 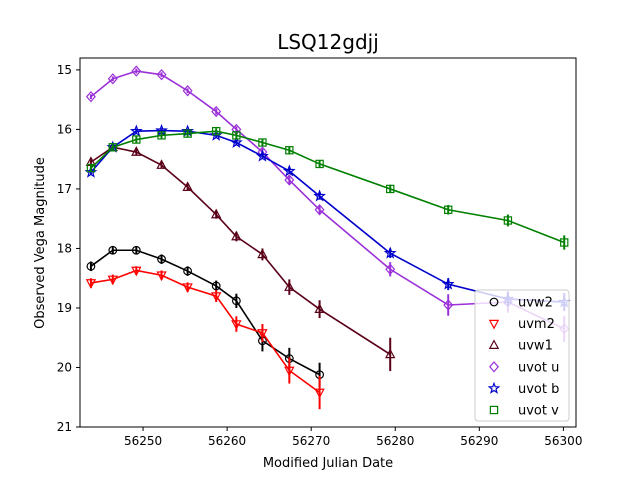 I want to click on y-tick-label: 21, so click(x=64, y=427).